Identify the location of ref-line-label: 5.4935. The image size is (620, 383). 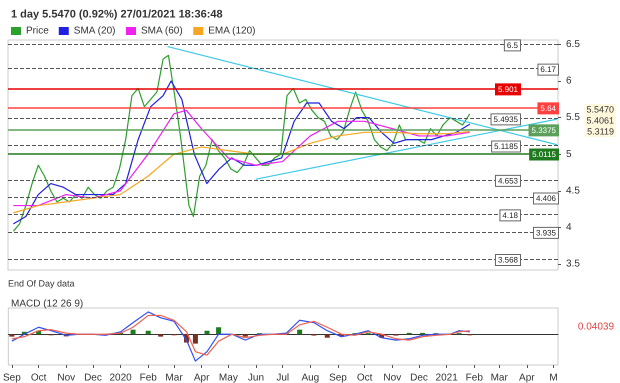
(506, 119).